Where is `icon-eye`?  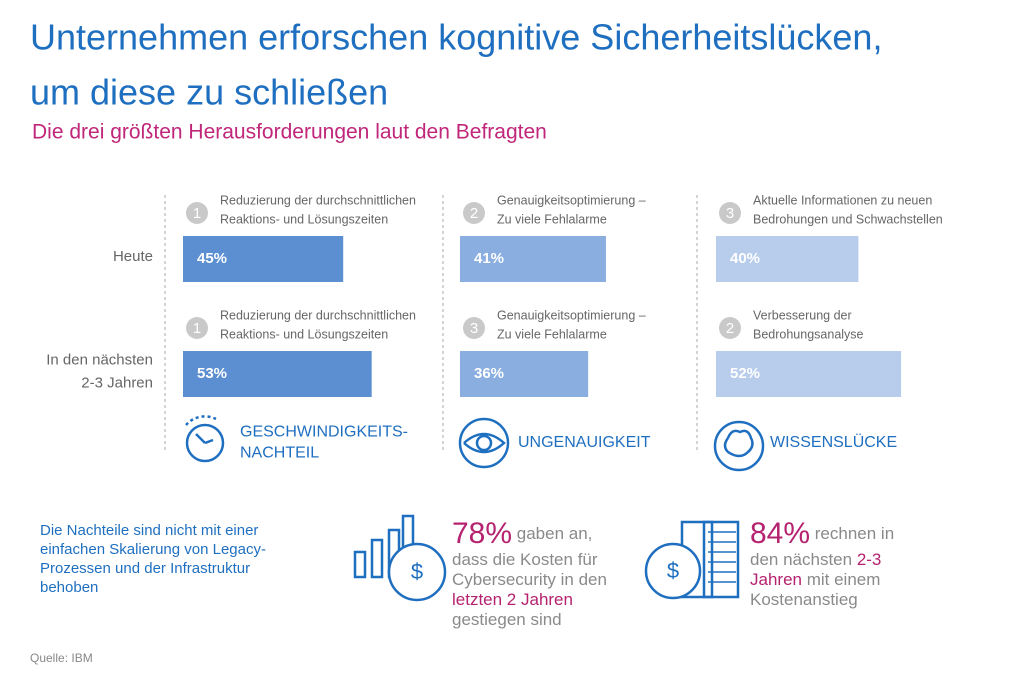
icon-eye is located at coordinates (484, 443).